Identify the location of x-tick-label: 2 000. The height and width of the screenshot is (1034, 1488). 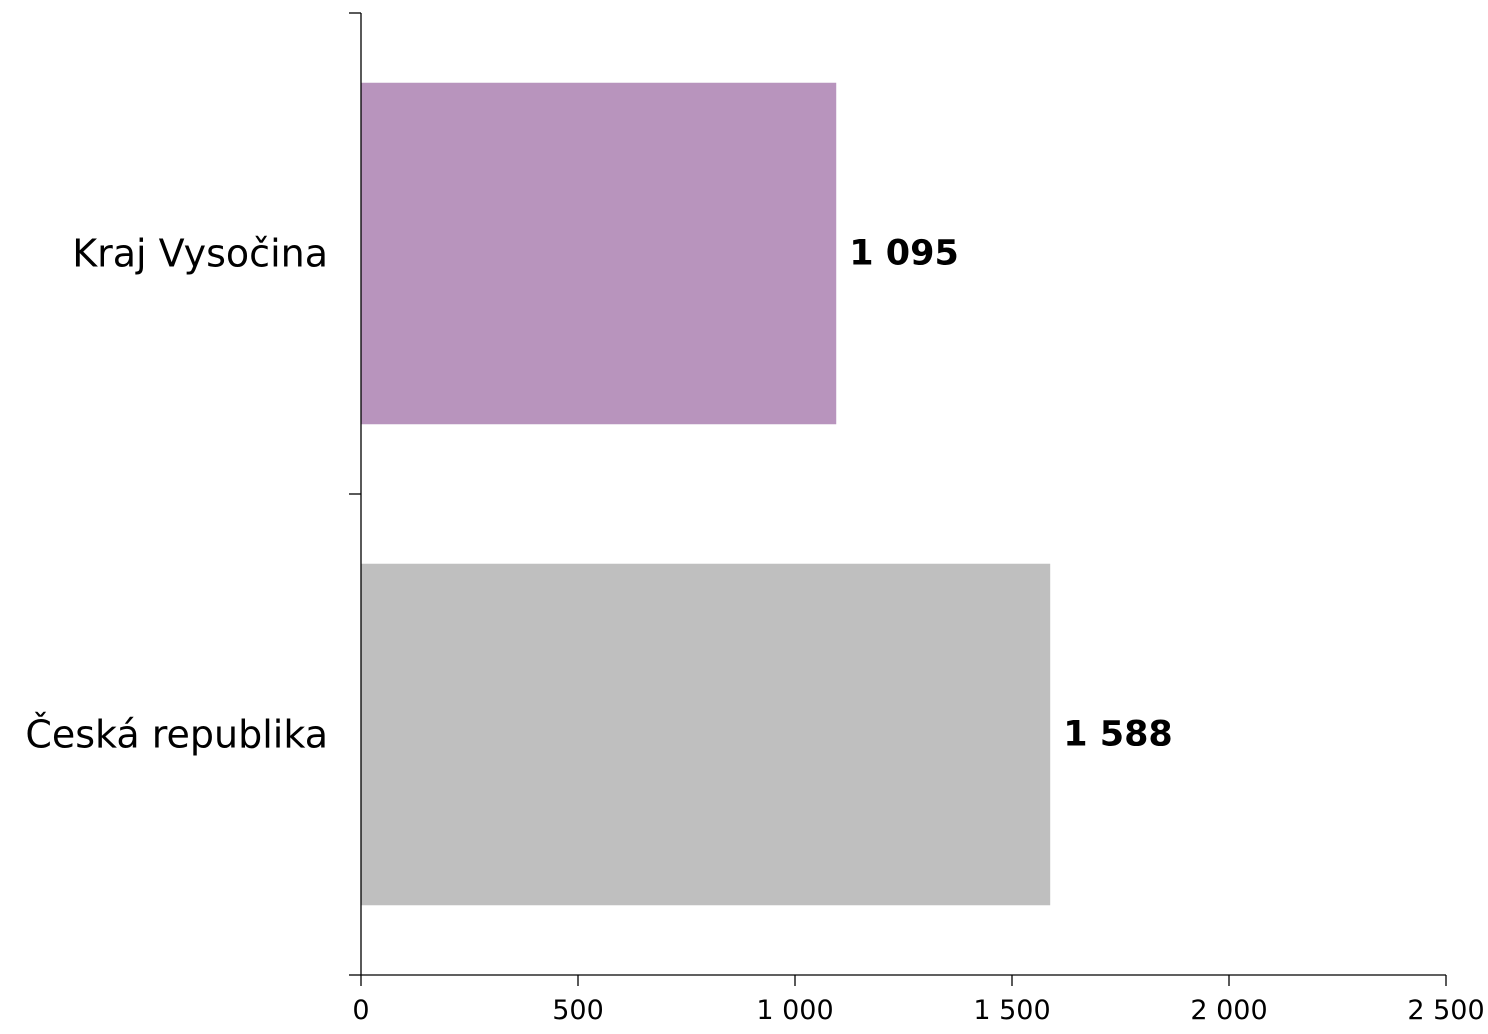
(1228, 1010).